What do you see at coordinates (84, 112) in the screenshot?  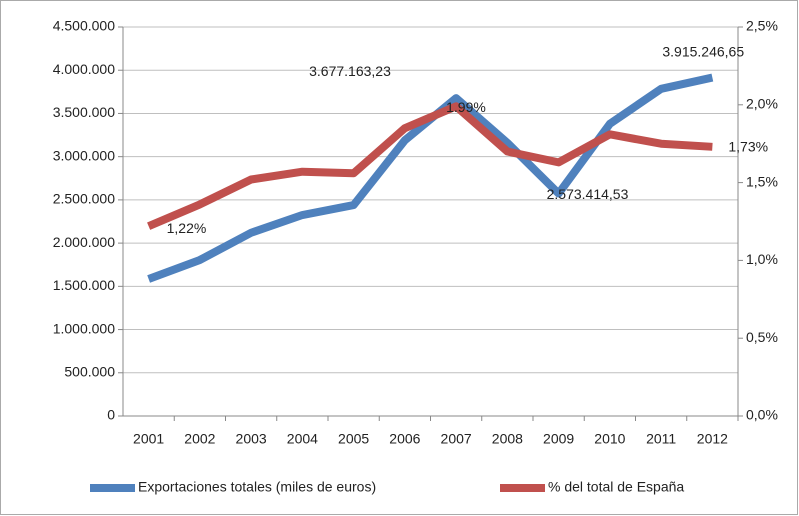 I see `y-tick-label: 3.500.000` at bounding box center [84, 112].